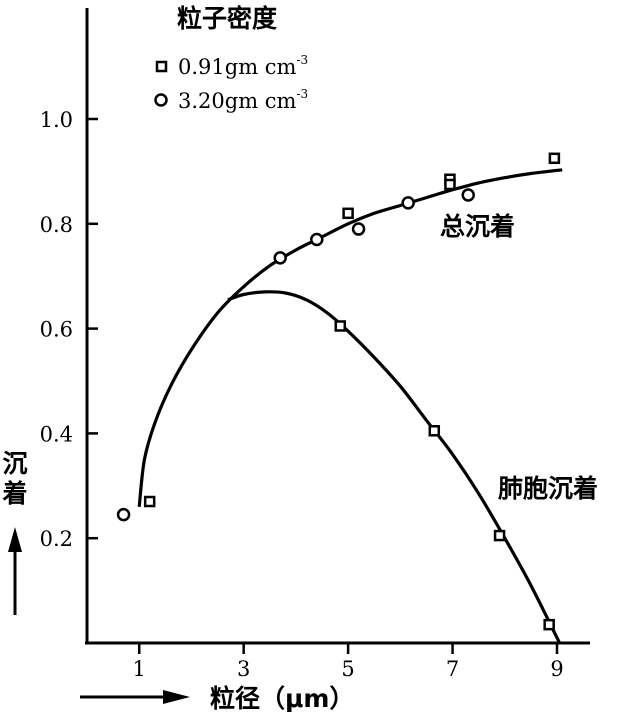 The width and height of the screenshot is (628, 714). Describe the element at coordinates (15, 539) in the screenshot. I see `y-axis-arrow-head` at that location.